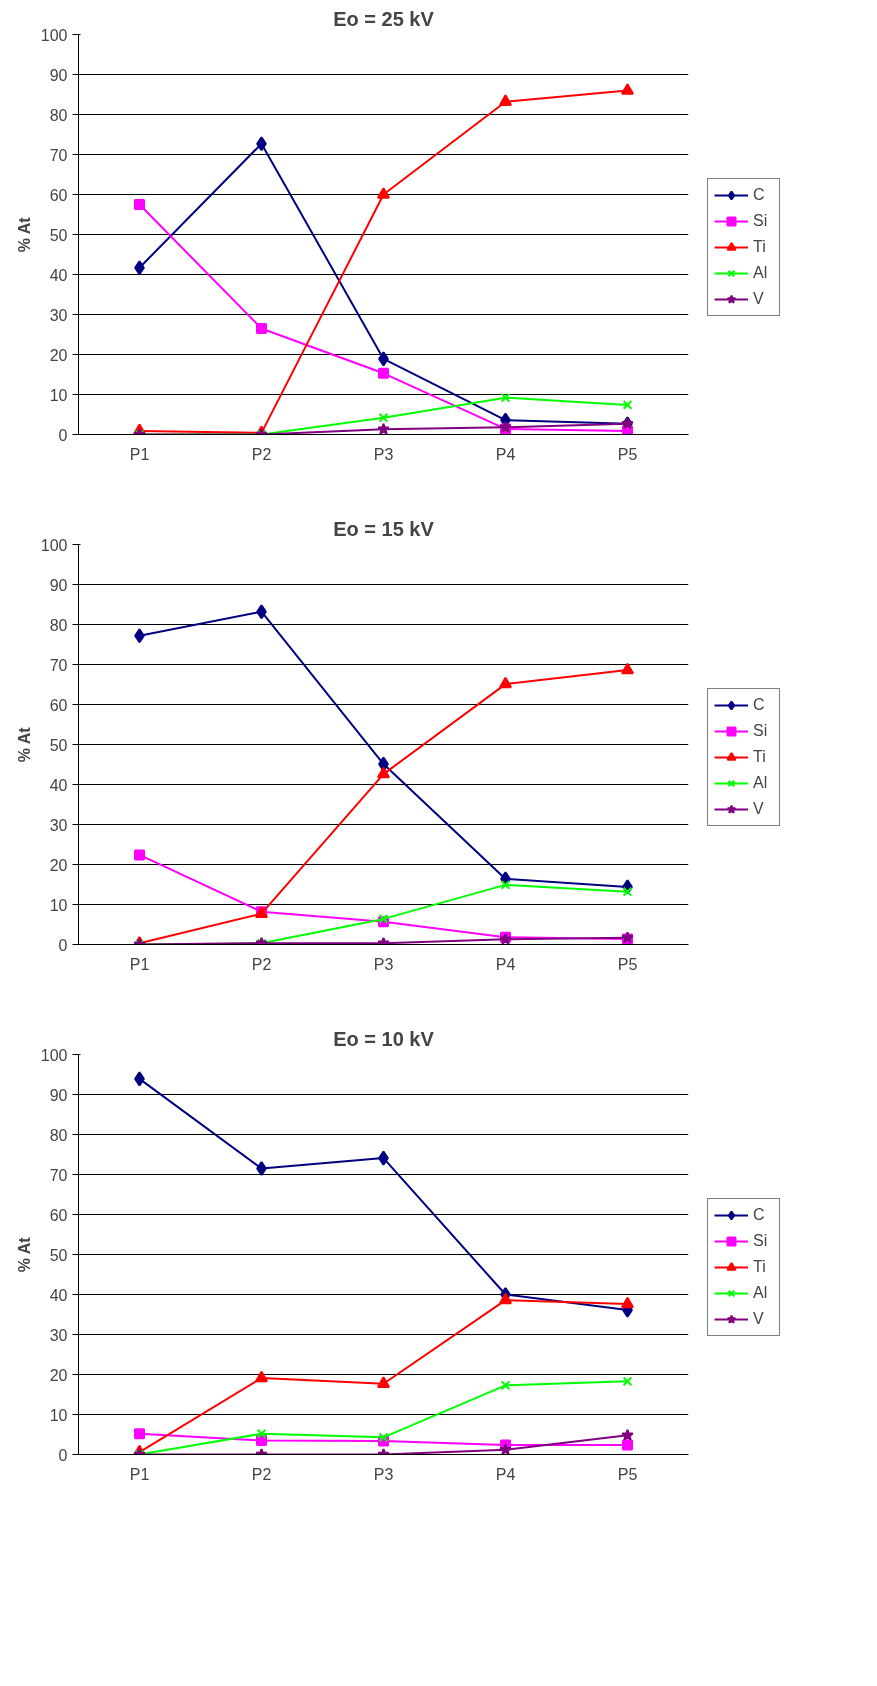  I want to click on chart-title: Eo = 25 kV, so click(384, 18).